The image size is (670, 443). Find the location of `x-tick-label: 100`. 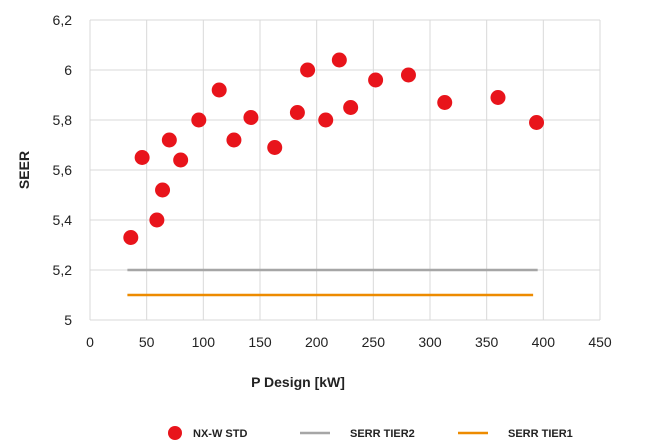

x-tick-label: 100 is located at coordinates (204, 342).